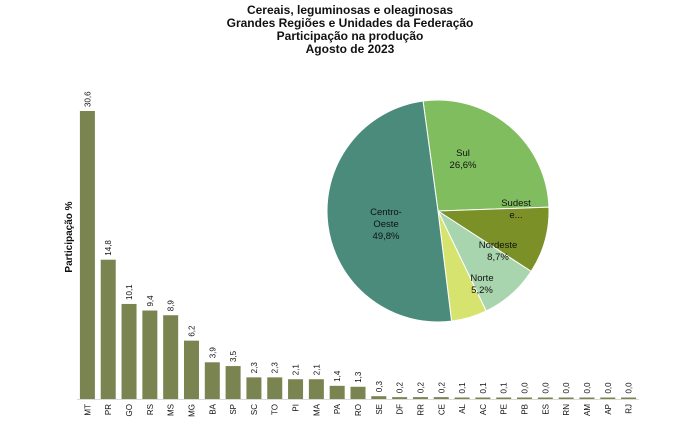  Describe the element at coordinates (171, 306) in the screenshot. I see `bar-value-label: 8,9` at that location.